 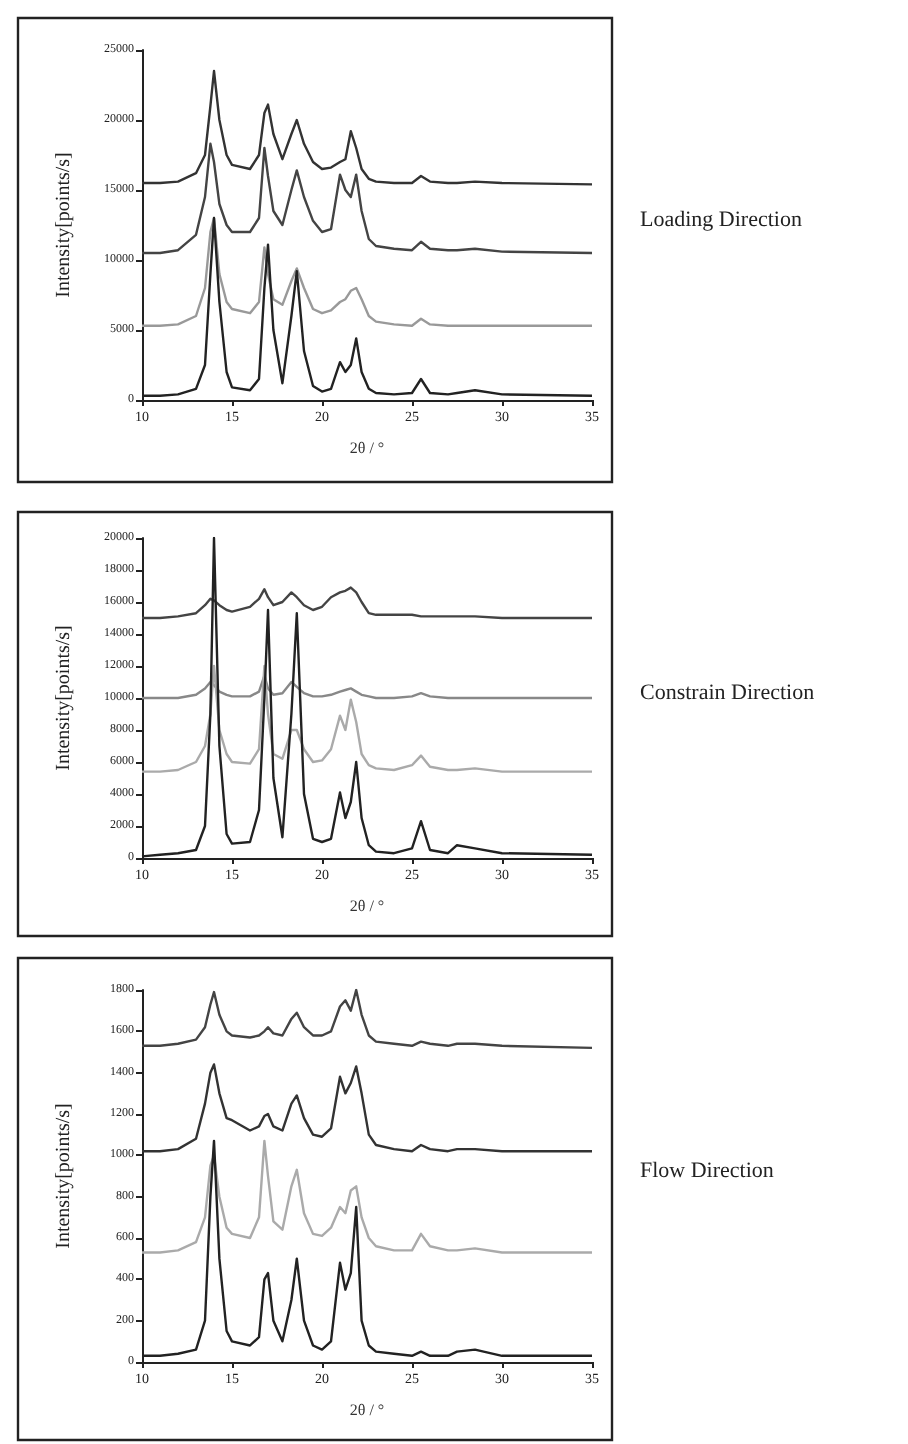 What do you see at coordinates (721, 220) in the screenshot?
I see `text: Loading Direction` at bounding box center [721, 220].